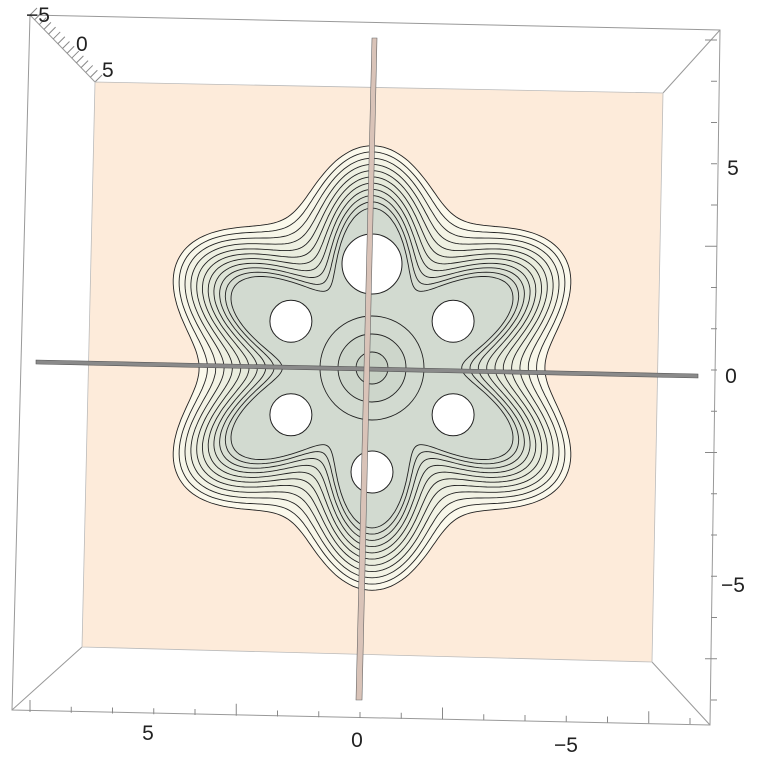 This screenshot has width=762, height=762. Describe the element at coordinates (357, 740) in the screenshot. I see `bottom-tick-label-0: 0` at that location.